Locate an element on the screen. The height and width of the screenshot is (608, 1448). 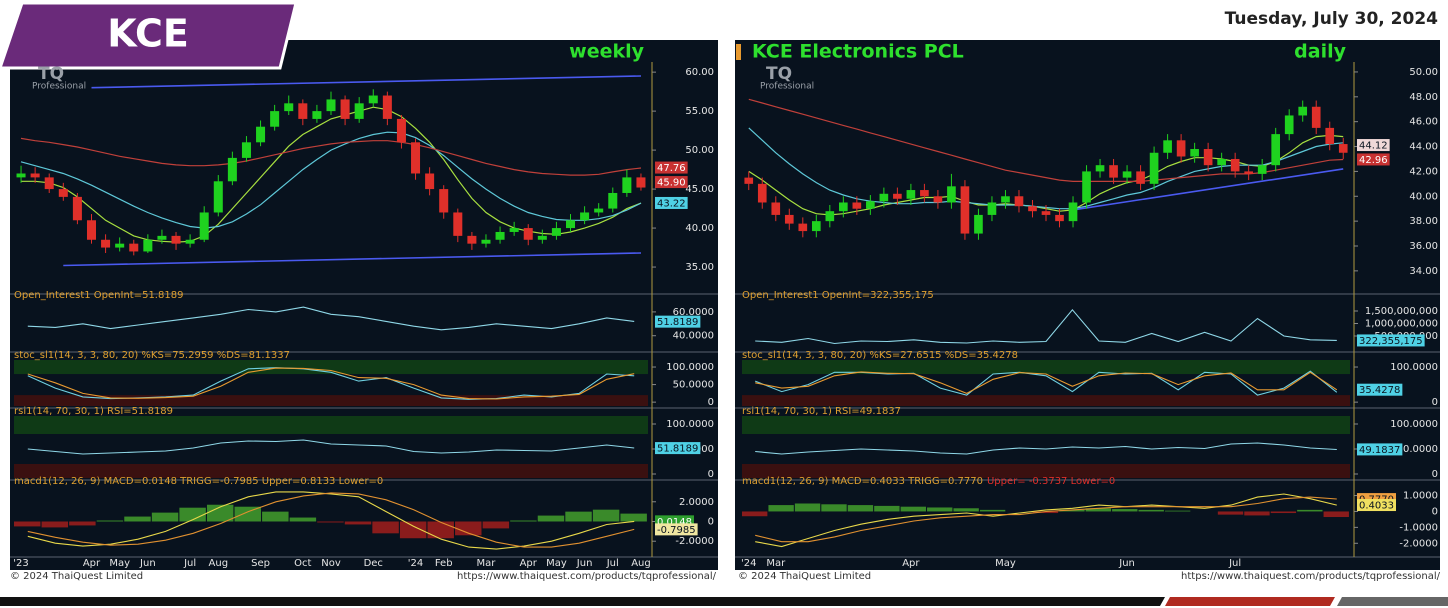
y-tick-label: 60.00 is located at coordinates (699, 72).